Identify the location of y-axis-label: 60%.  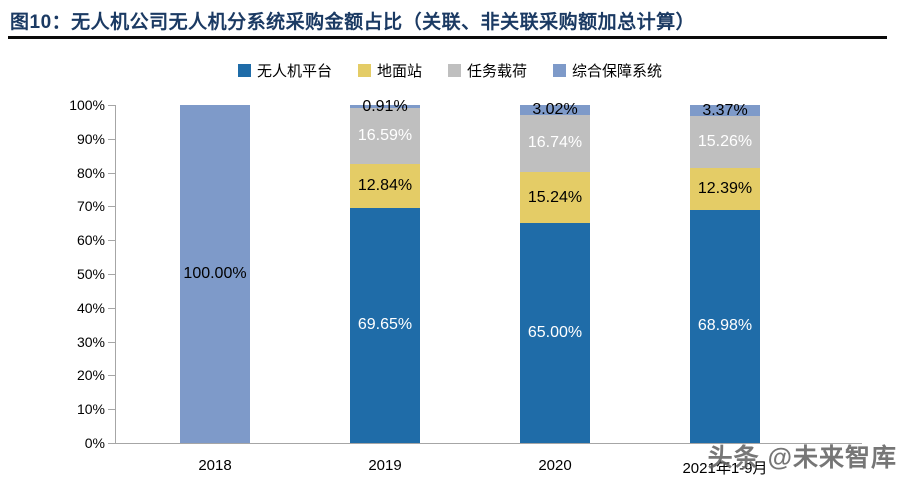
(90, 240).